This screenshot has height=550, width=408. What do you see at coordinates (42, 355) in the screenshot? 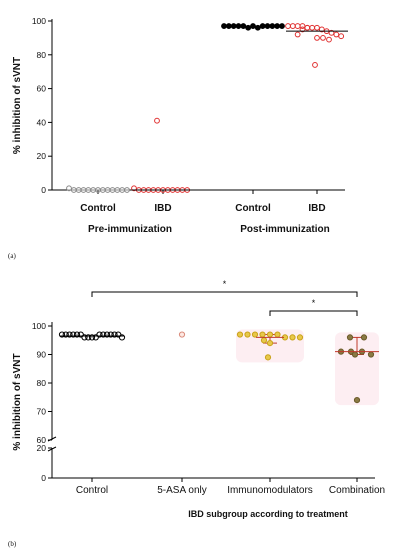
I see `y-tick-label-b: 90` at bounding box center [42, 355].